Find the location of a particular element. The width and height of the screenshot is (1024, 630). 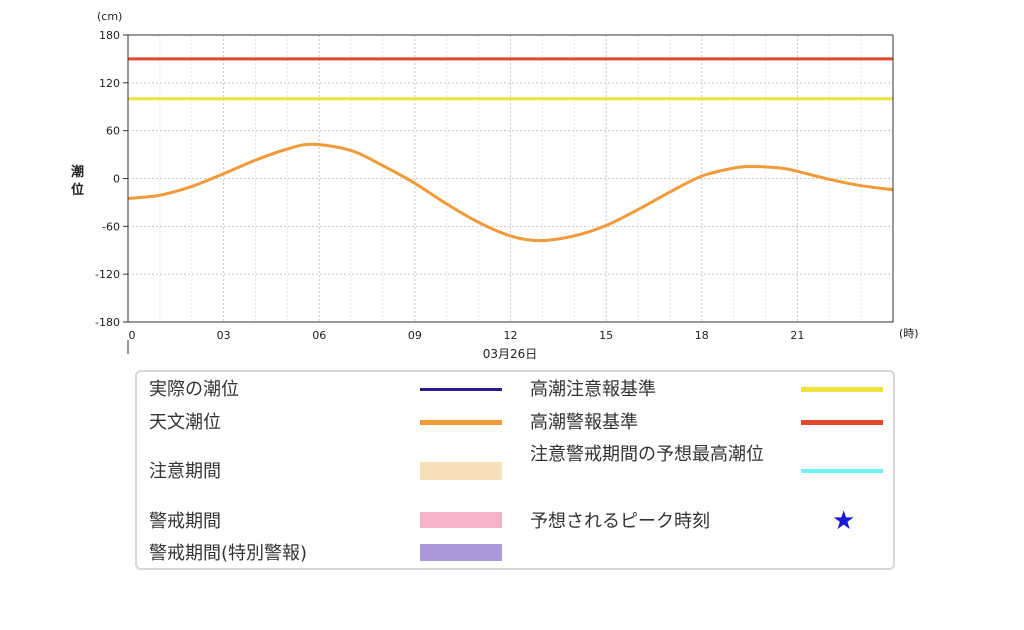

y-tick-label: -180 is located at coordinates (107, 322).